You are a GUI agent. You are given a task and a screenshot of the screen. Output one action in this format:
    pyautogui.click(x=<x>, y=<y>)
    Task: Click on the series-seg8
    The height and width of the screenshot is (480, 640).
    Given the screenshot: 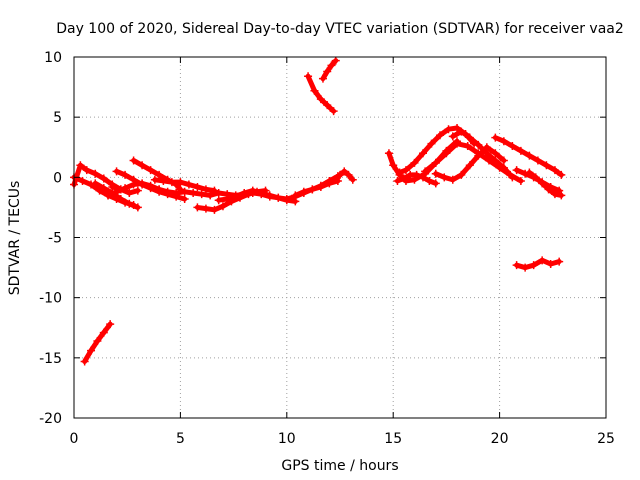 What is the action you would take?
    pyautogui.click(x=184, y=185)
    